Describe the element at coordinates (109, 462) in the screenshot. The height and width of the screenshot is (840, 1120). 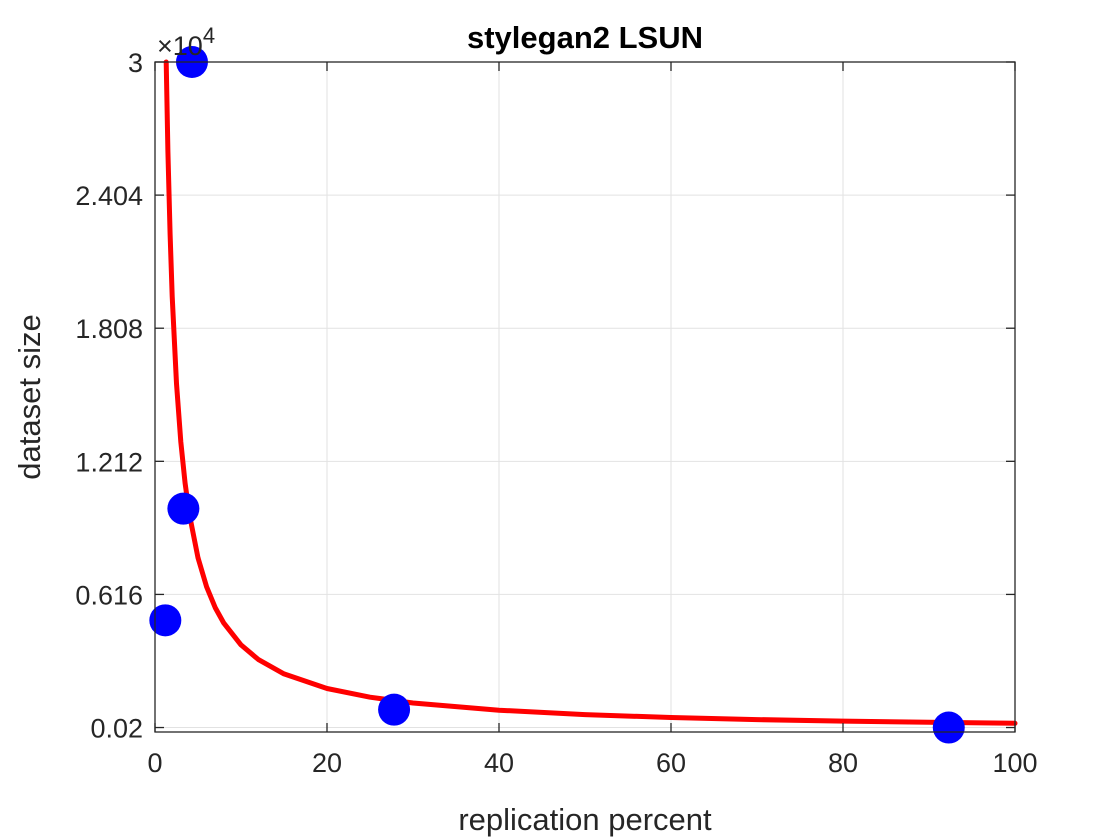
I see `y-tick-label: 1.212` at that location.